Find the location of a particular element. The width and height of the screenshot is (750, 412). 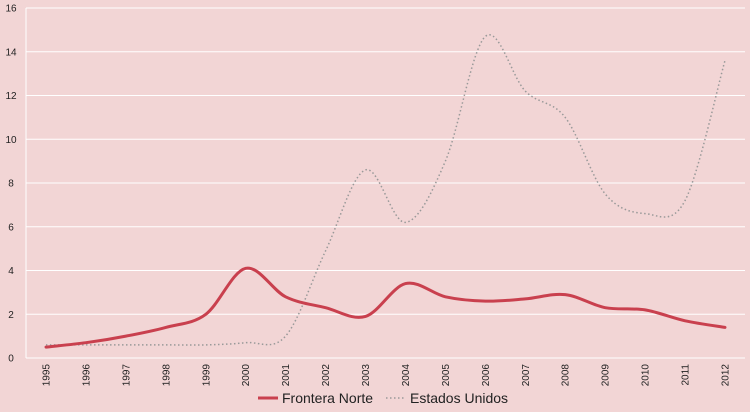

x-tick-label: 2002 is located at coordinates (326, 375).